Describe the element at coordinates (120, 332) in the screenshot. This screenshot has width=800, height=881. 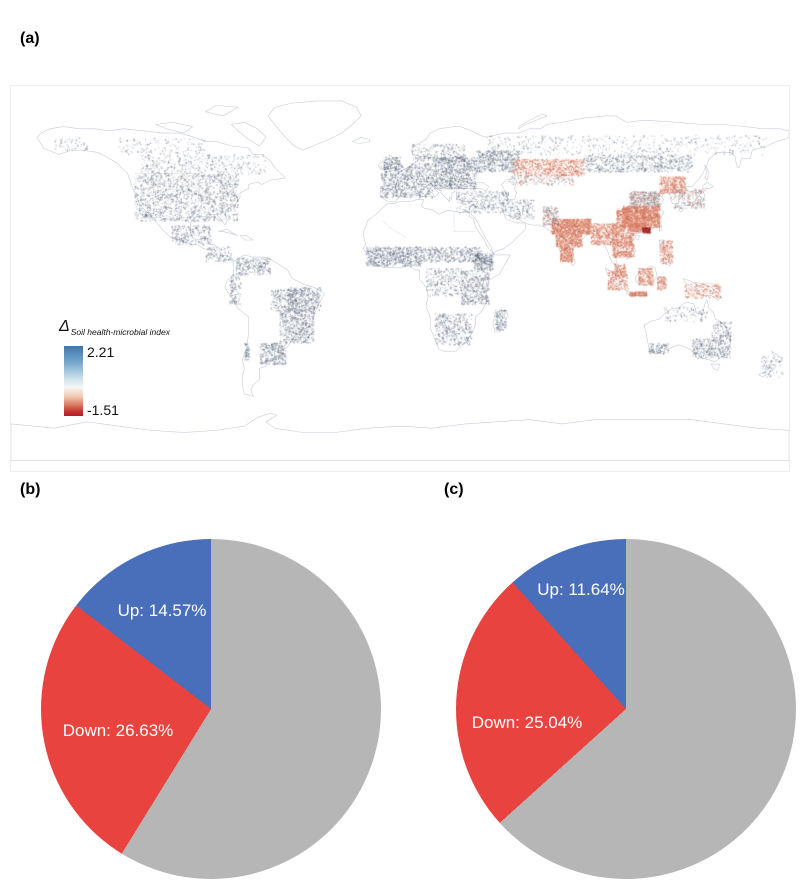
I see `legend-subscript: Soil health-microbial index` at that location.